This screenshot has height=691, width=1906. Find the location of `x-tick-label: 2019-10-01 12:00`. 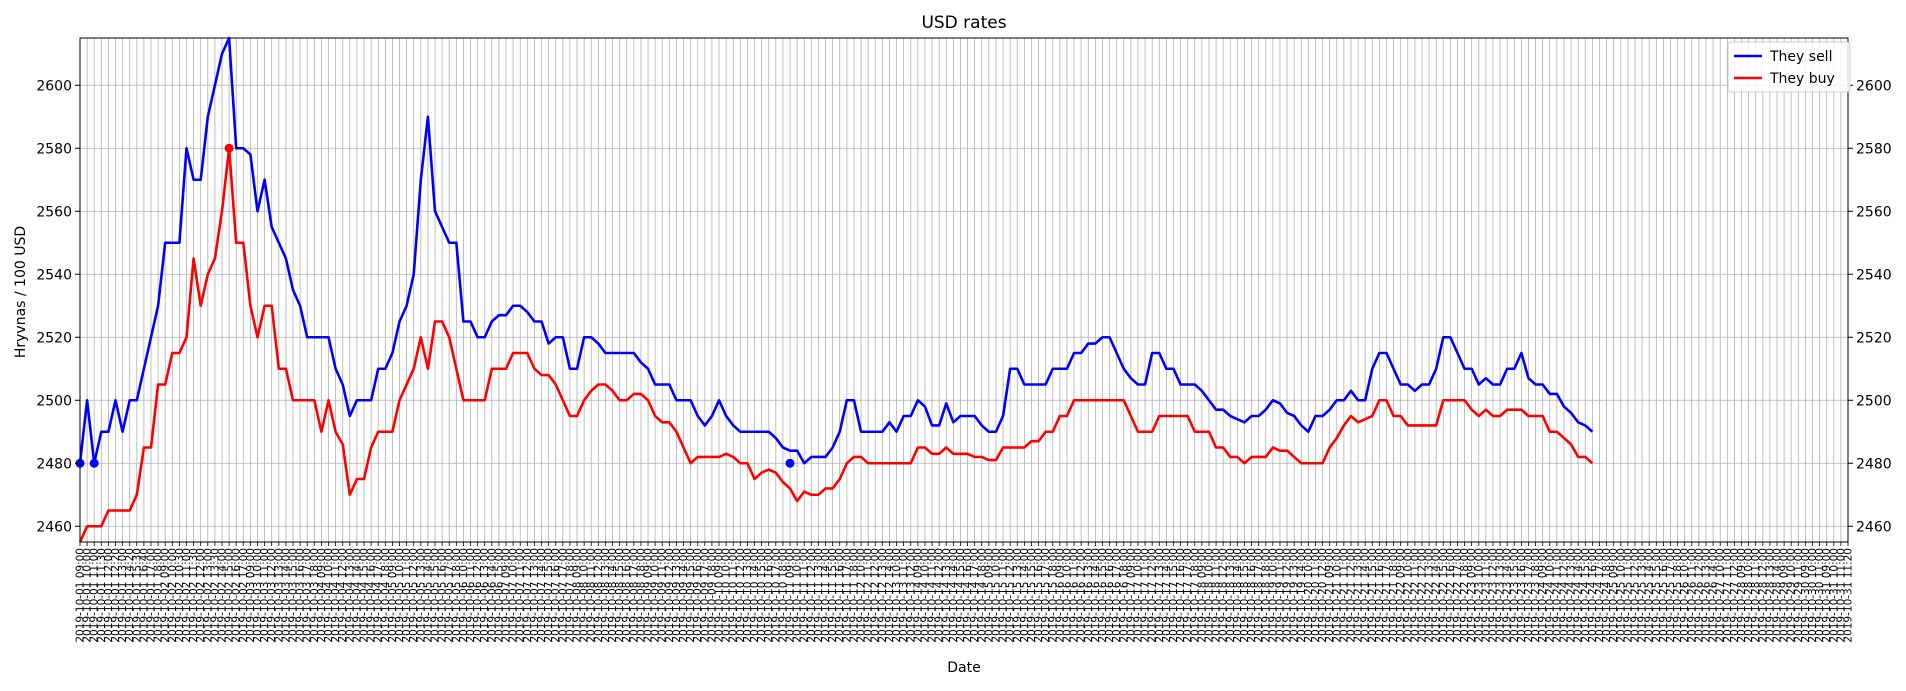

x-tick-label: 2019-10-01 12:00 is located at coordinates (109, 595).